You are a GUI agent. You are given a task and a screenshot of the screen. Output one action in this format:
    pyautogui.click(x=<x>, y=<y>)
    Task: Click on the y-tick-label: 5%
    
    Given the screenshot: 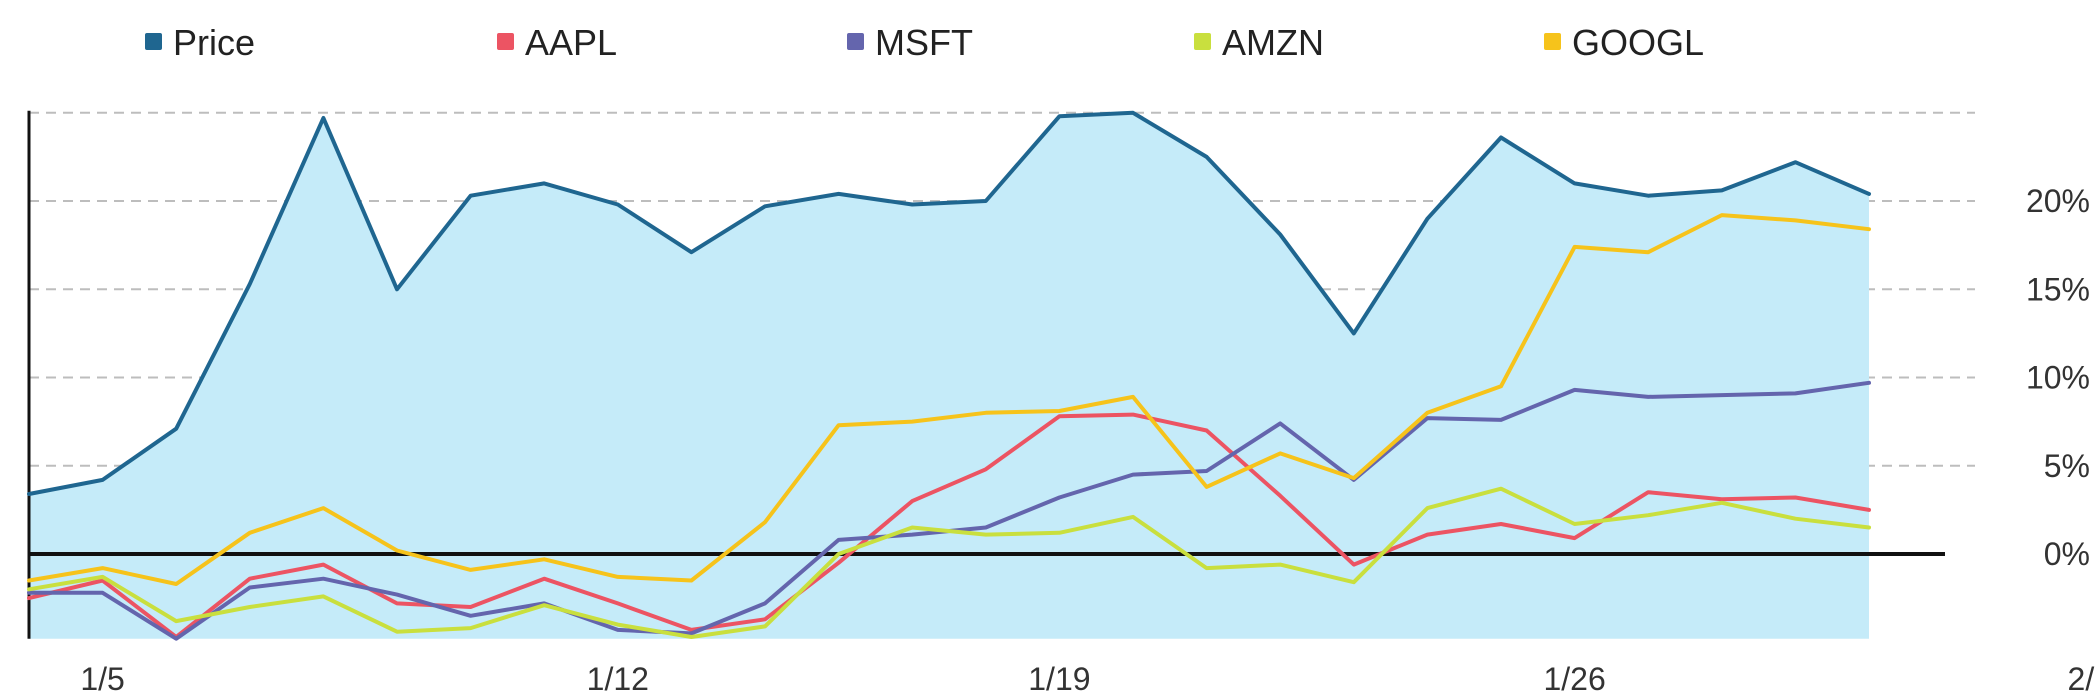 What is the action you would take?
    pyautogui.click(x=2067, y=466)
    